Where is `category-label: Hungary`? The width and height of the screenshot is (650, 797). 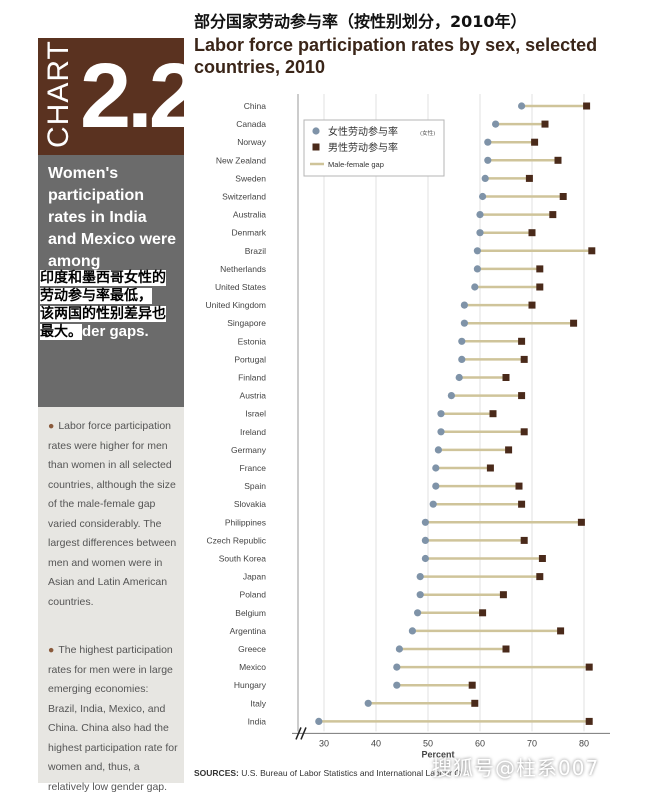 category-label: Hungary is located at coordinates (250, 685).